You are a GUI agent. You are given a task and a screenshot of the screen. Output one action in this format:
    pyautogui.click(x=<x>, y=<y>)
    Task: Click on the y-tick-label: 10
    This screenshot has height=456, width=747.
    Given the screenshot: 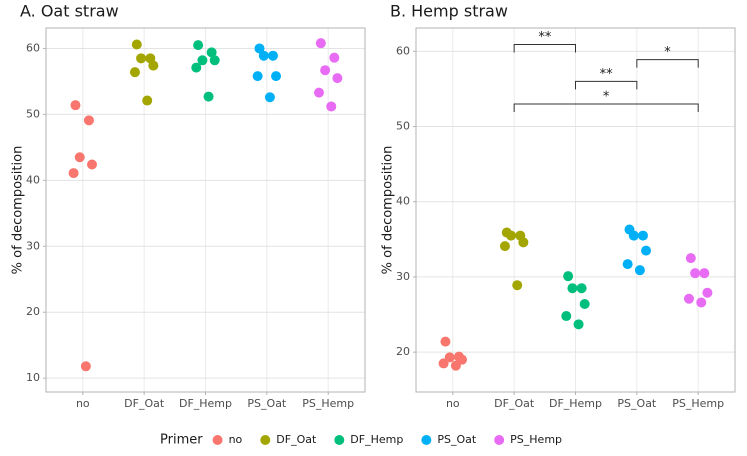 What is the action you would take?
    pyautogui.click(x=33, y=377)
    